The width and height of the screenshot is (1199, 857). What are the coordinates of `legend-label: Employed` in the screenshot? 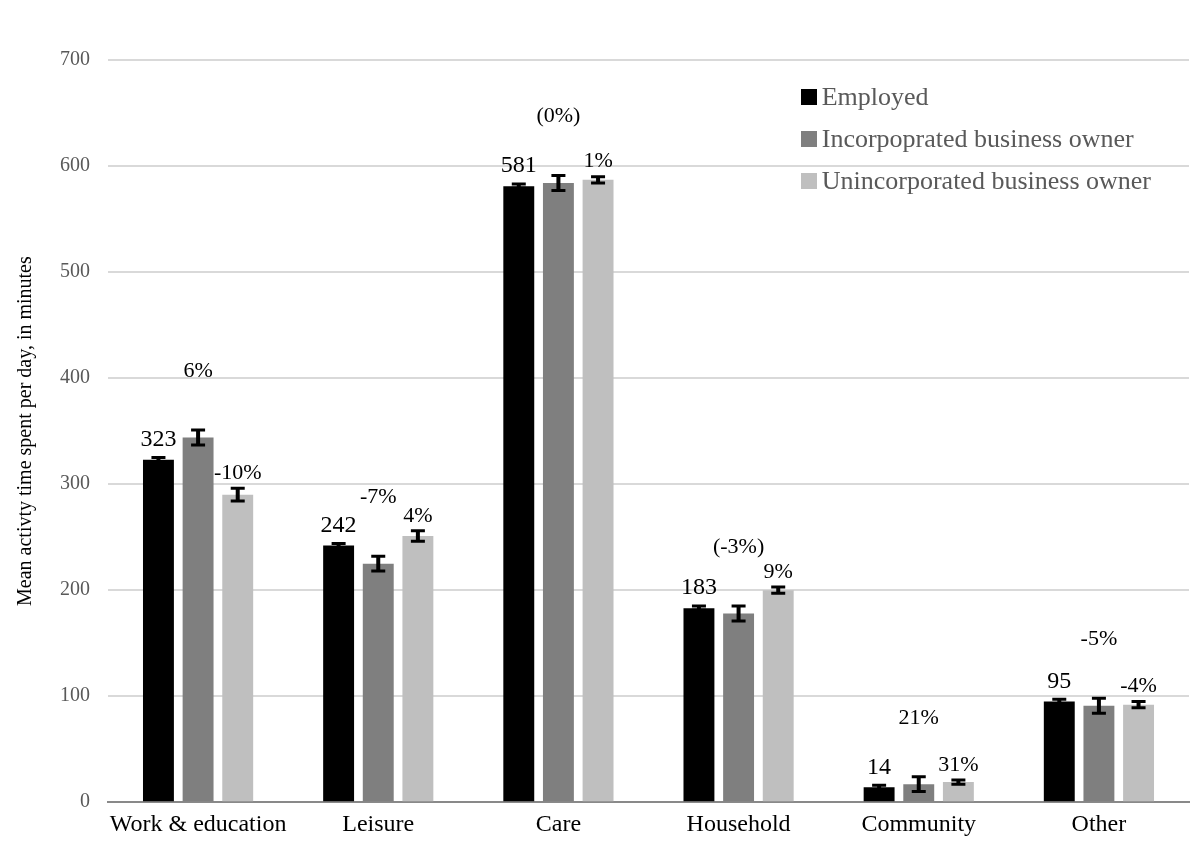 It's located at (875, 97).